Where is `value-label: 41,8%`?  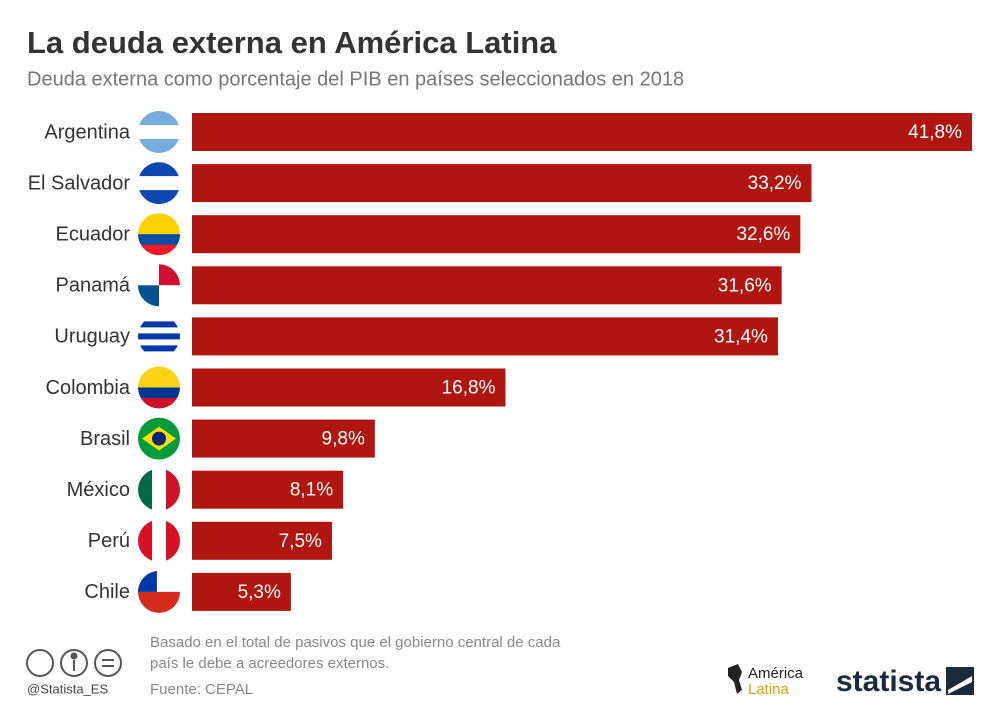 value-label: 41,8% is located at coordinates (935, 132).